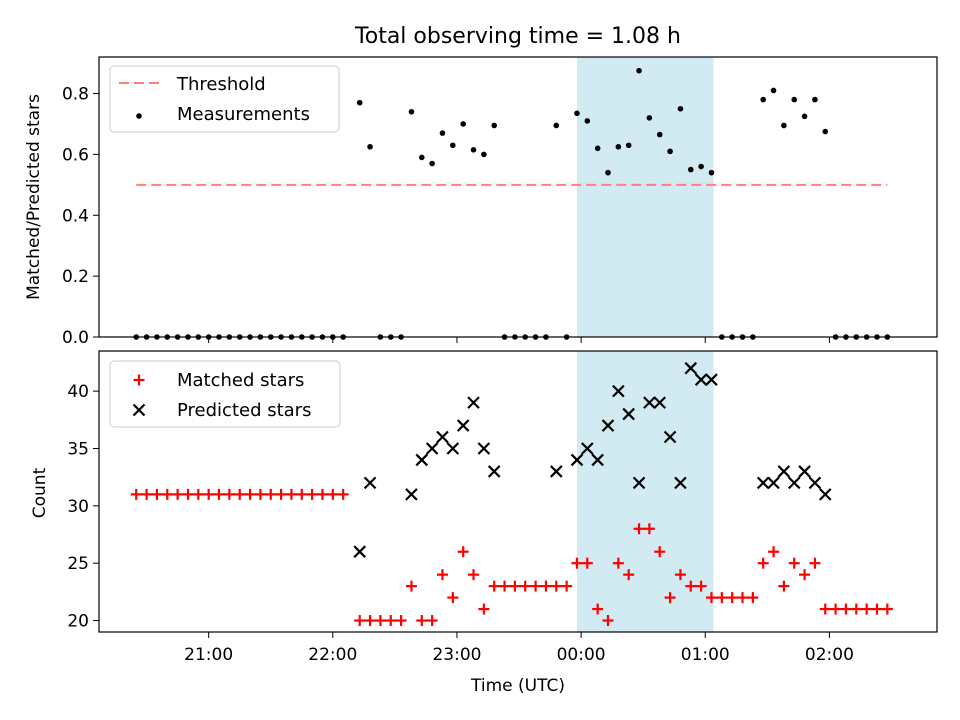  What do you see at coordinates (78, 622) in the screenshot?
I see `y-tick-label: 20` at bounding box center [78, 622].